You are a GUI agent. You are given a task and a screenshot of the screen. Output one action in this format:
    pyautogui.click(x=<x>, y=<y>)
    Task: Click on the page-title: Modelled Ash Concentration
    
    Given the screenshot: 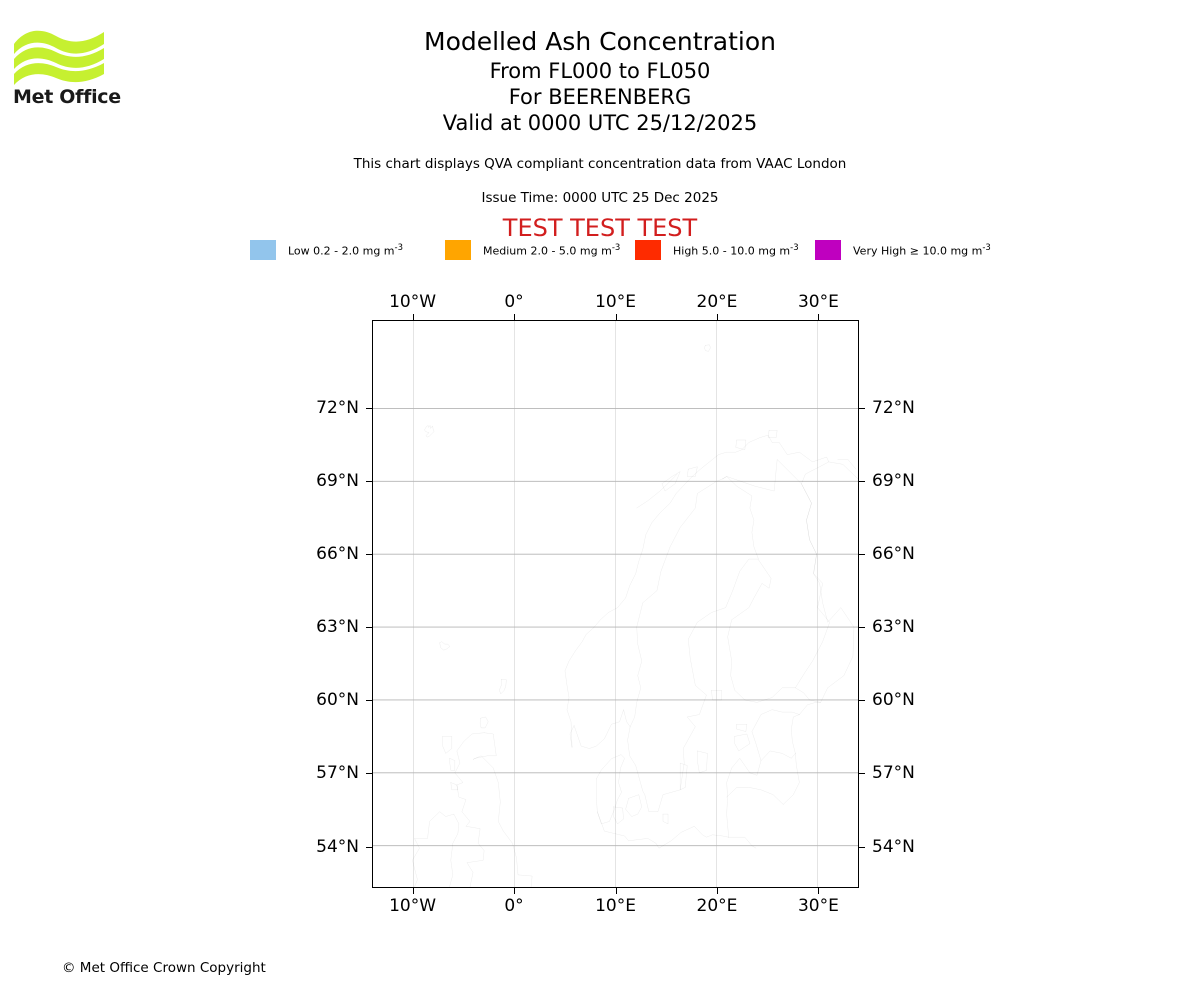 What is the action you would take?
    pyautogui.click(x=600, y=41)
    